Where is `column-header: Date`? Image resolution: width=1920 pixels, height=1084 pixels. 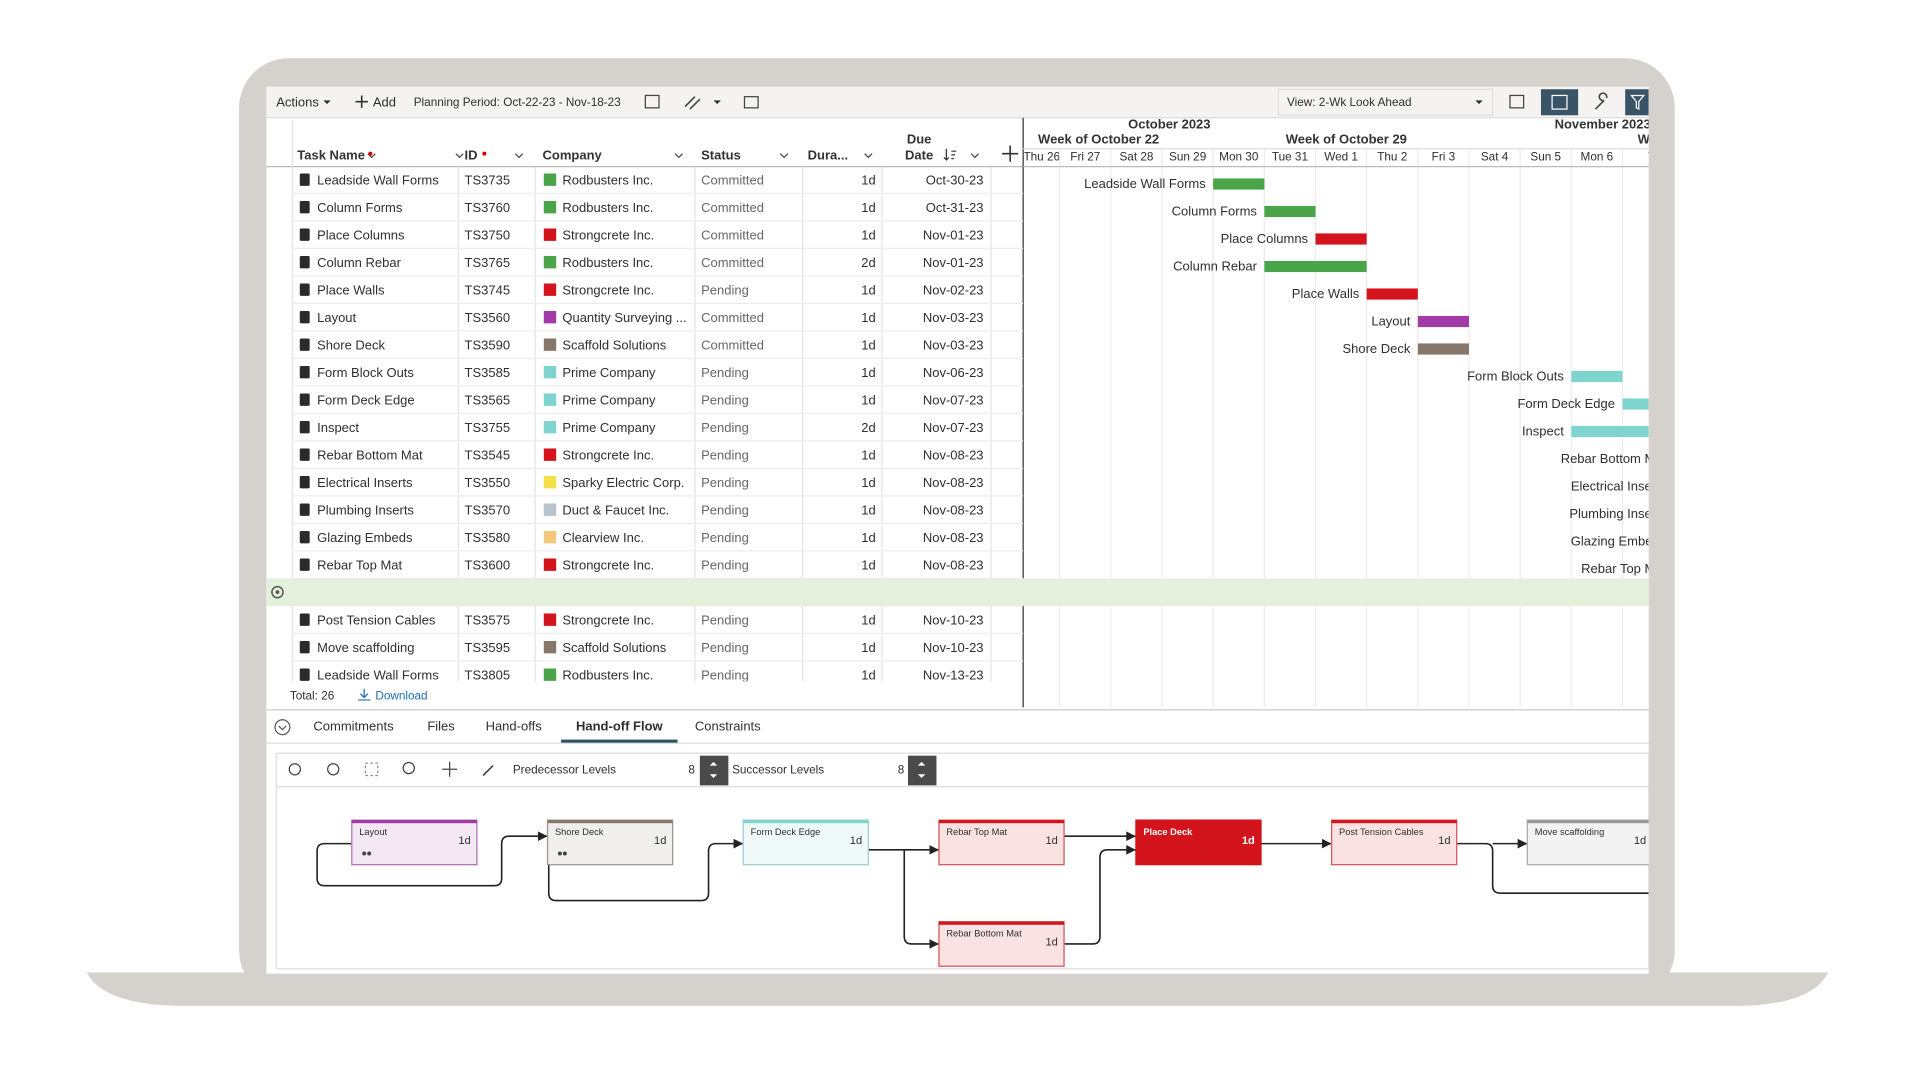 column-header: Date is located at coordinates (919, 155).